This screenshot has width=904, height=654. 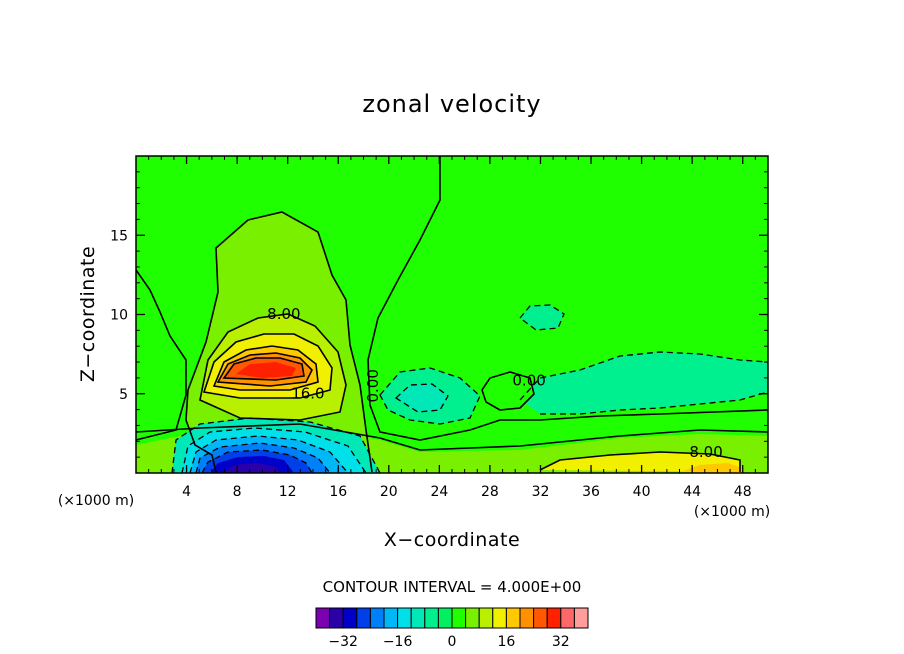 I want to click on contour-line-neg-mid-inner, so click(x=421, y=398).